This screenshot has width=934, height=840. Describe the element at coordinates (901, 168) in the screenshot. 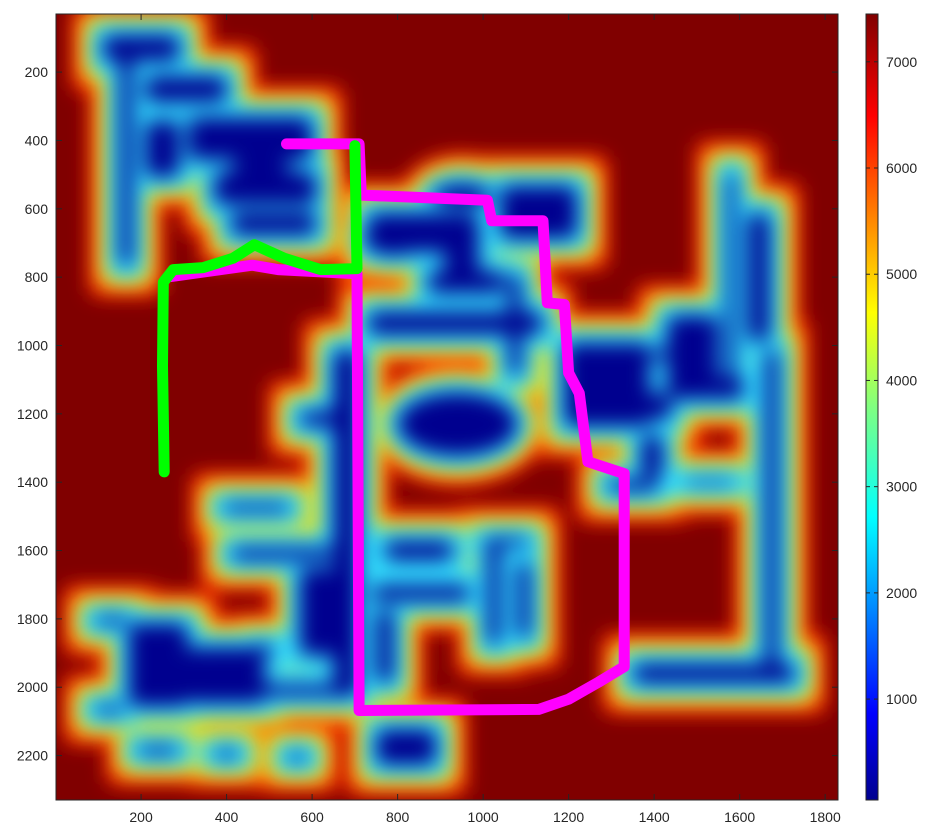

I see `colorbar-tick-label: 6000` at that location.